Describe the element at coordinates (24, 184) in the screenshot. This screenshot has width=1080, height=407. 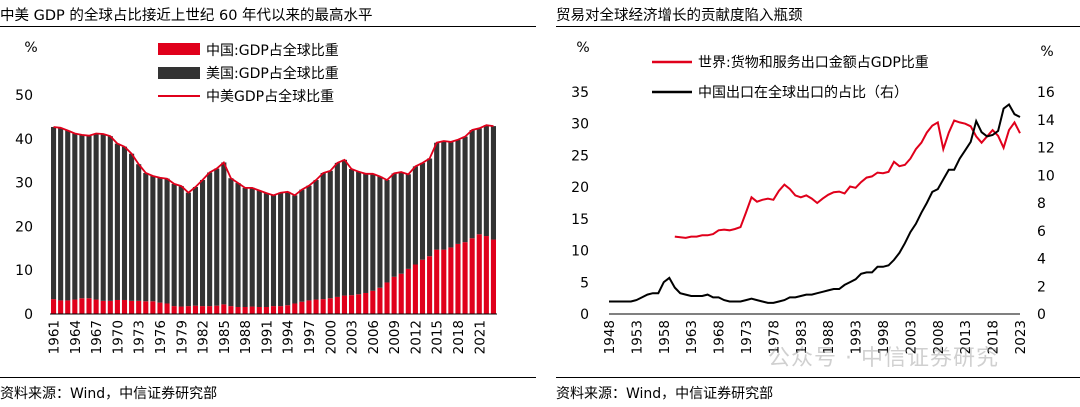
I see `left-y-tick-label: 30` at that location.